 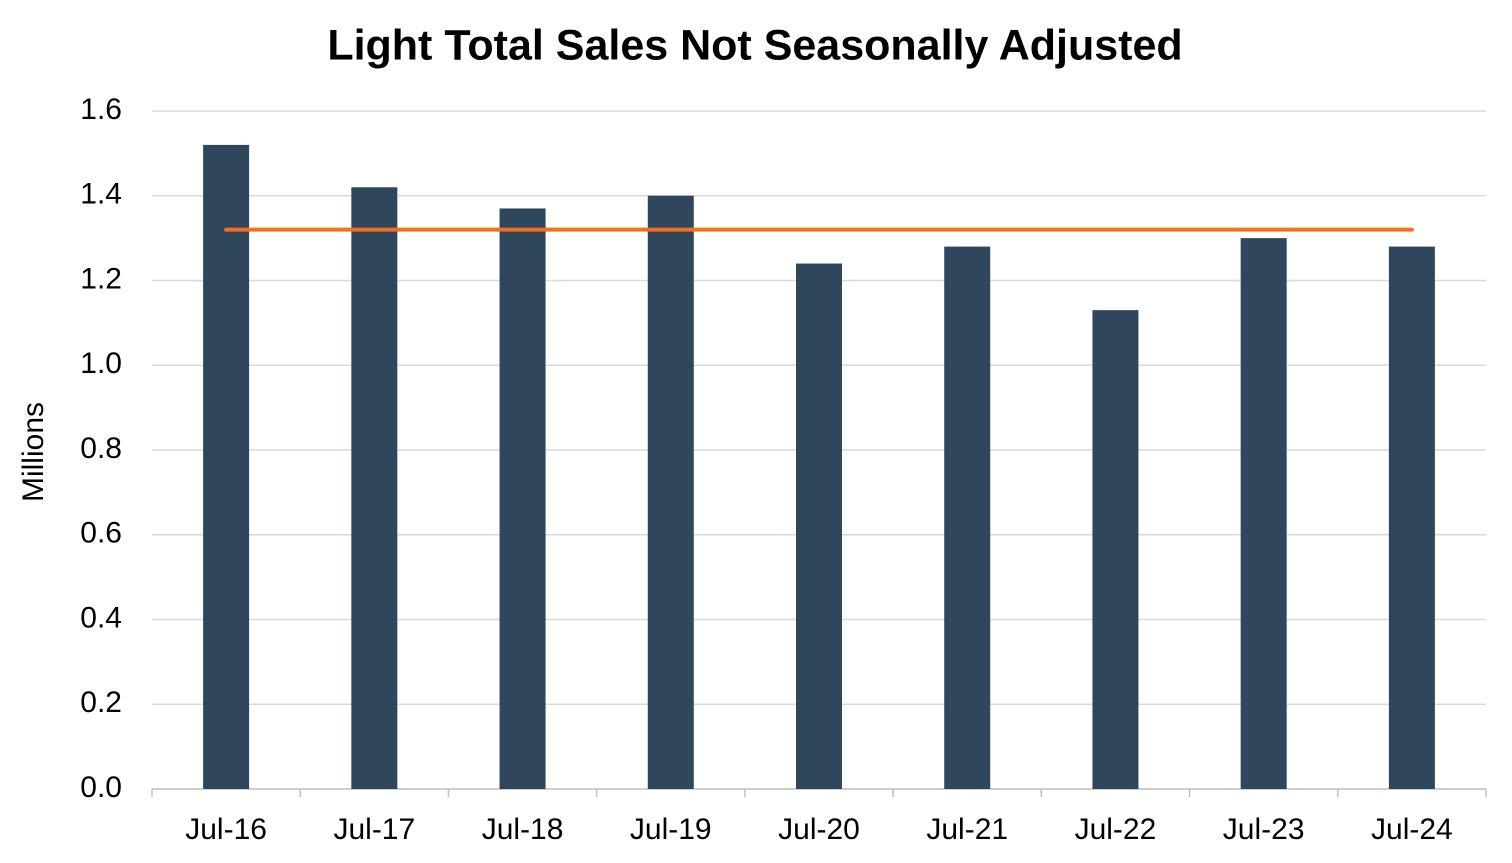 I want to click on x-tick-label: Jul-17, so click(x=374, y=829).